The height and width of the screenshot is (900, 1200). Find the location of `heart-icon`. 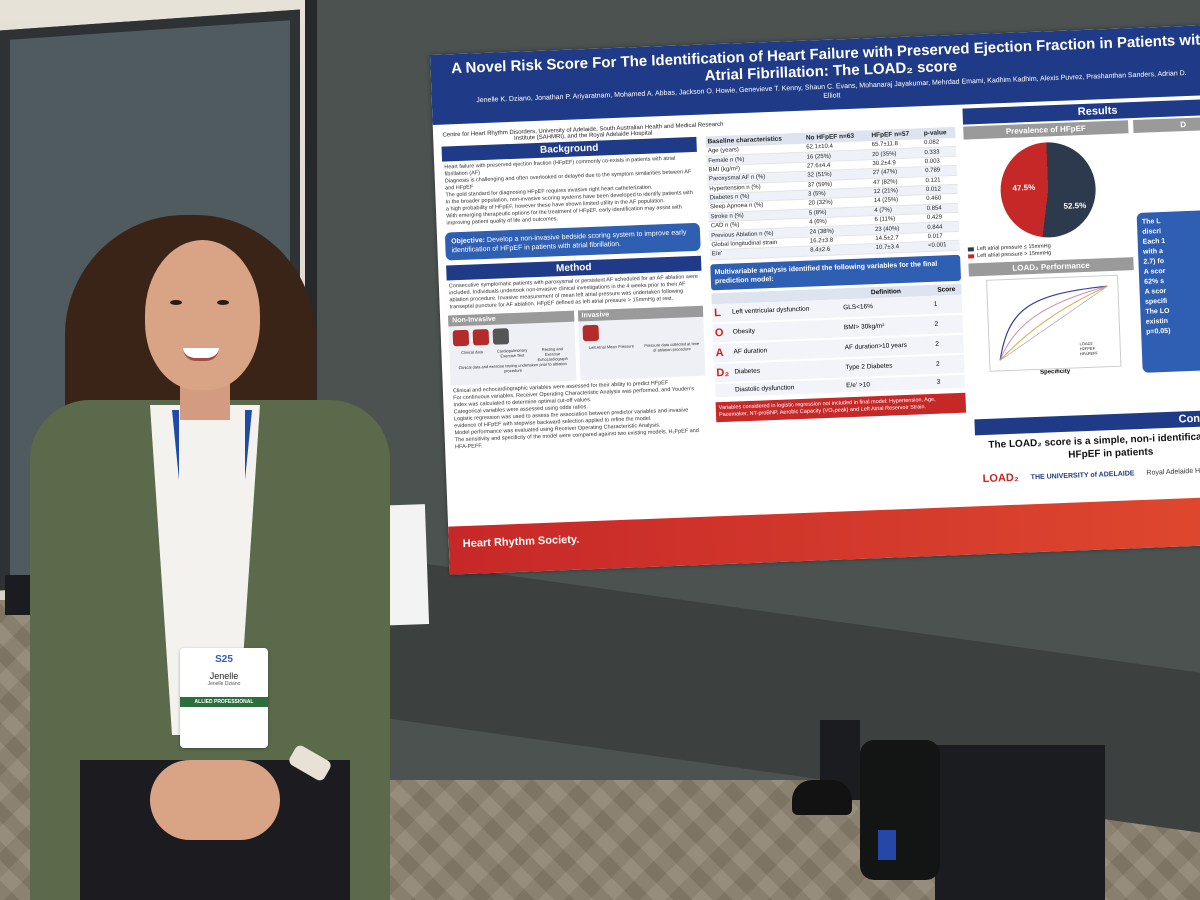

heart-icon is located at coordinates (590, 333).